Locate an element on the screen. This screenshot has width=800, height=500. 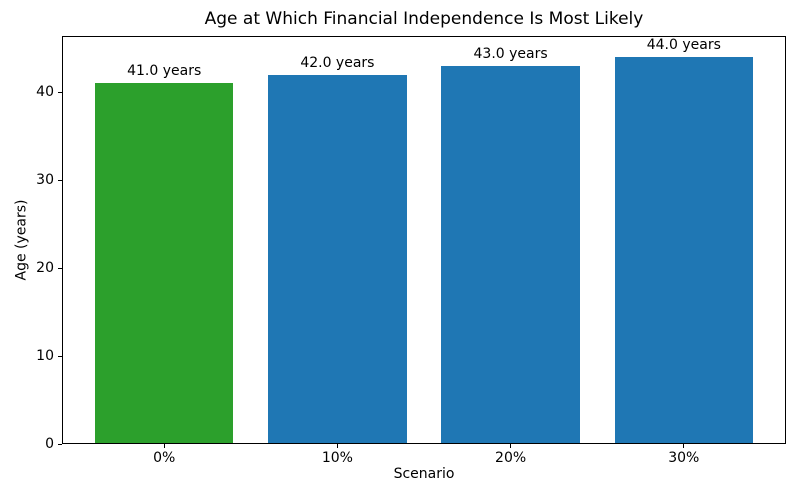
bar-value-label: 43.0 years is located at coordinates (510, 53).